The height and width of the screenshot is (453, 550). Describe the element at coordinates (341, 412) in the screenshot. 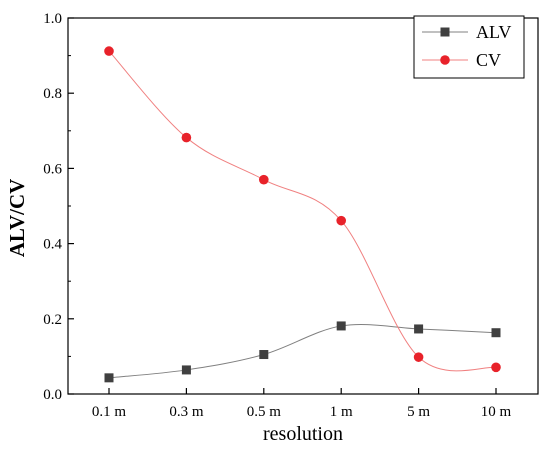

I see `x-tick-label: 1 m` at that location.